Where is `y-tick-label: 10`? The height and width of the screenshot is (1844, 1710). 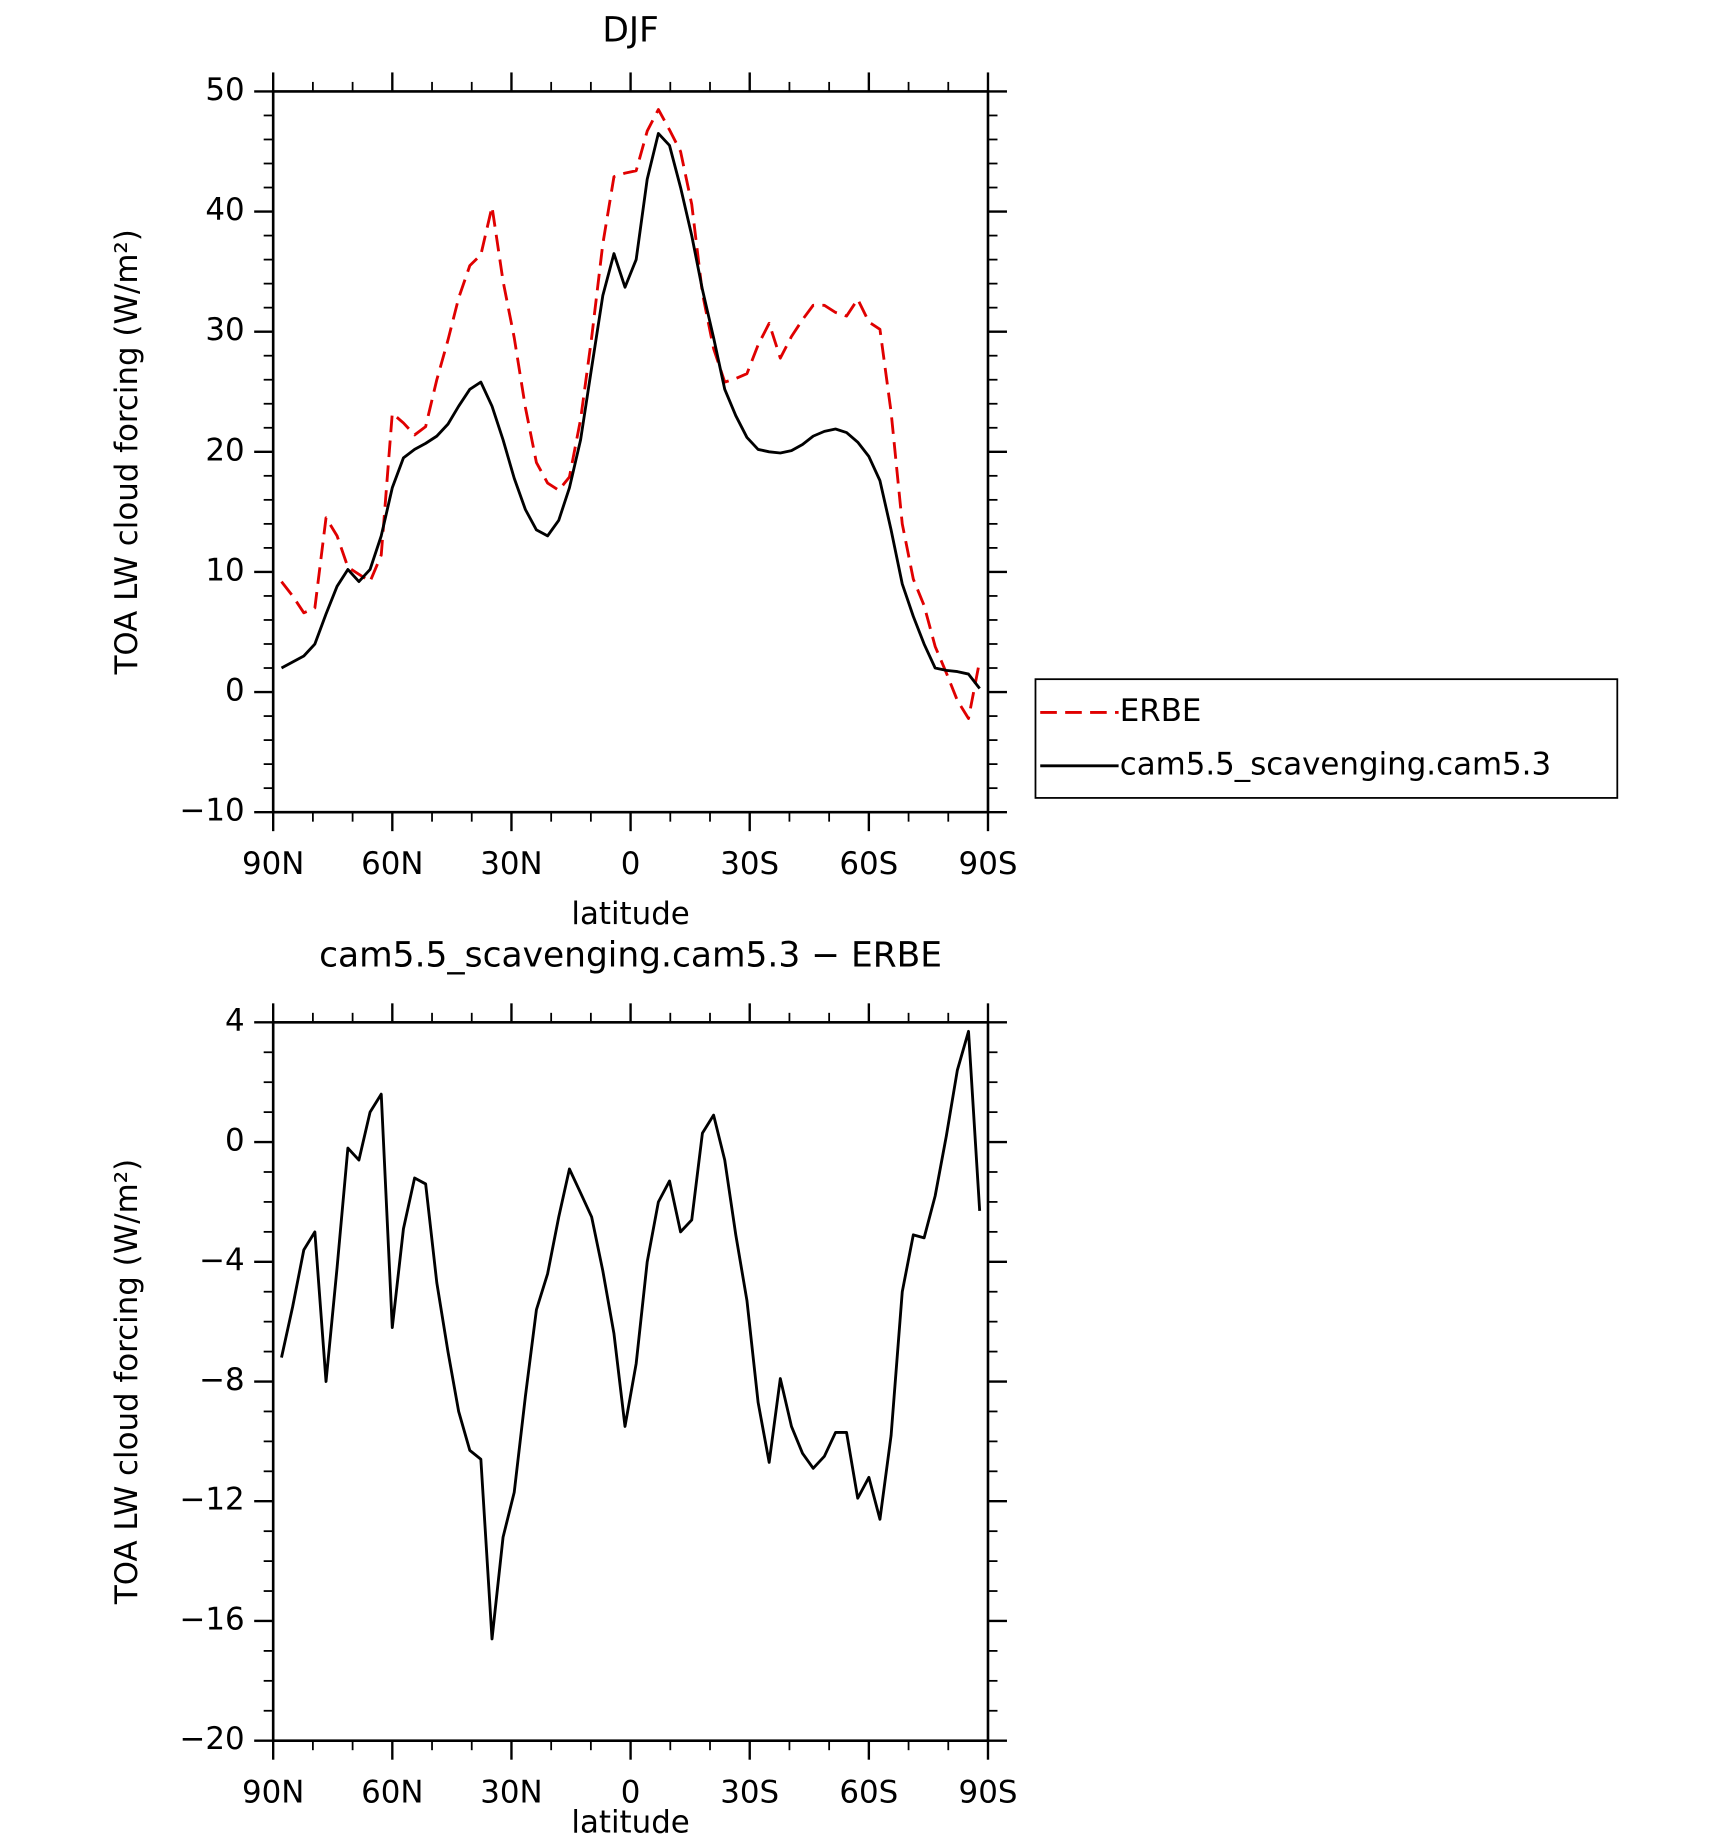 y-tick-label: 10 is located at coordinates (224, 570).